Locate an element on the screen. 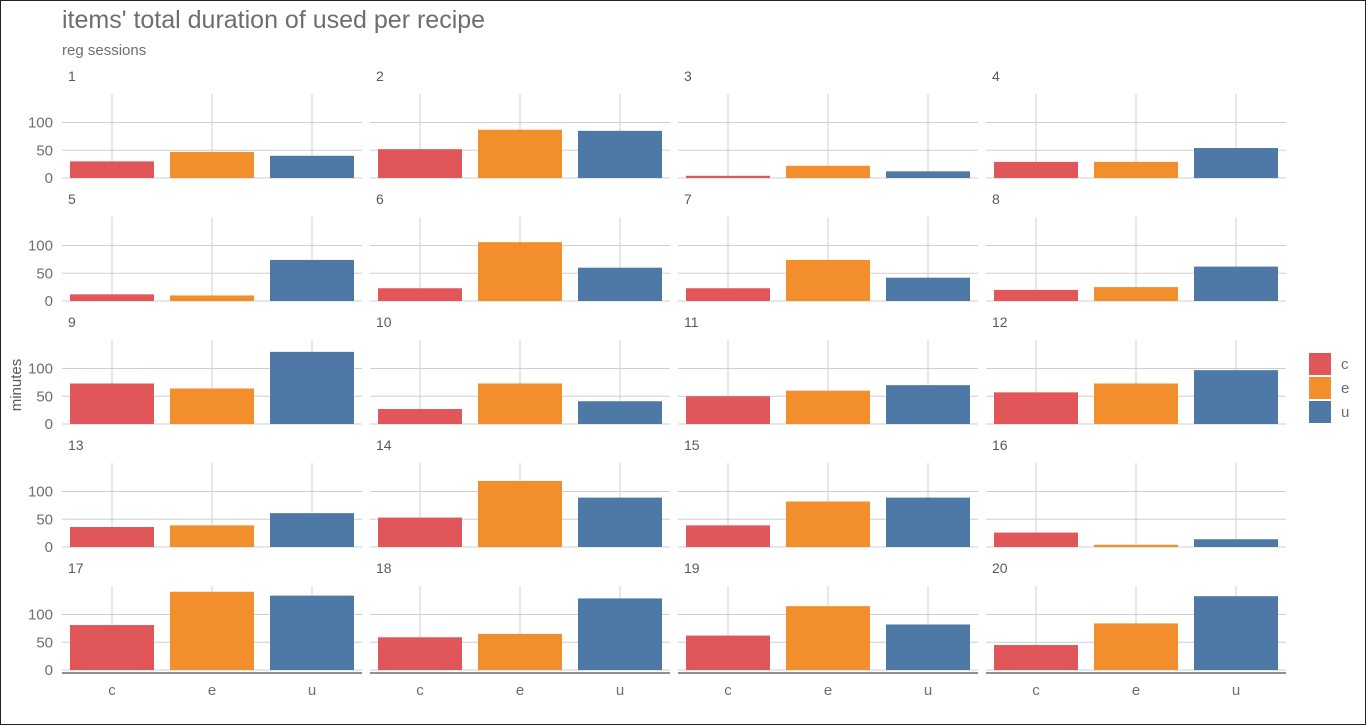 This screenshot has width=1366, height=725. bar-6-c is located at coordinates (420, 294).